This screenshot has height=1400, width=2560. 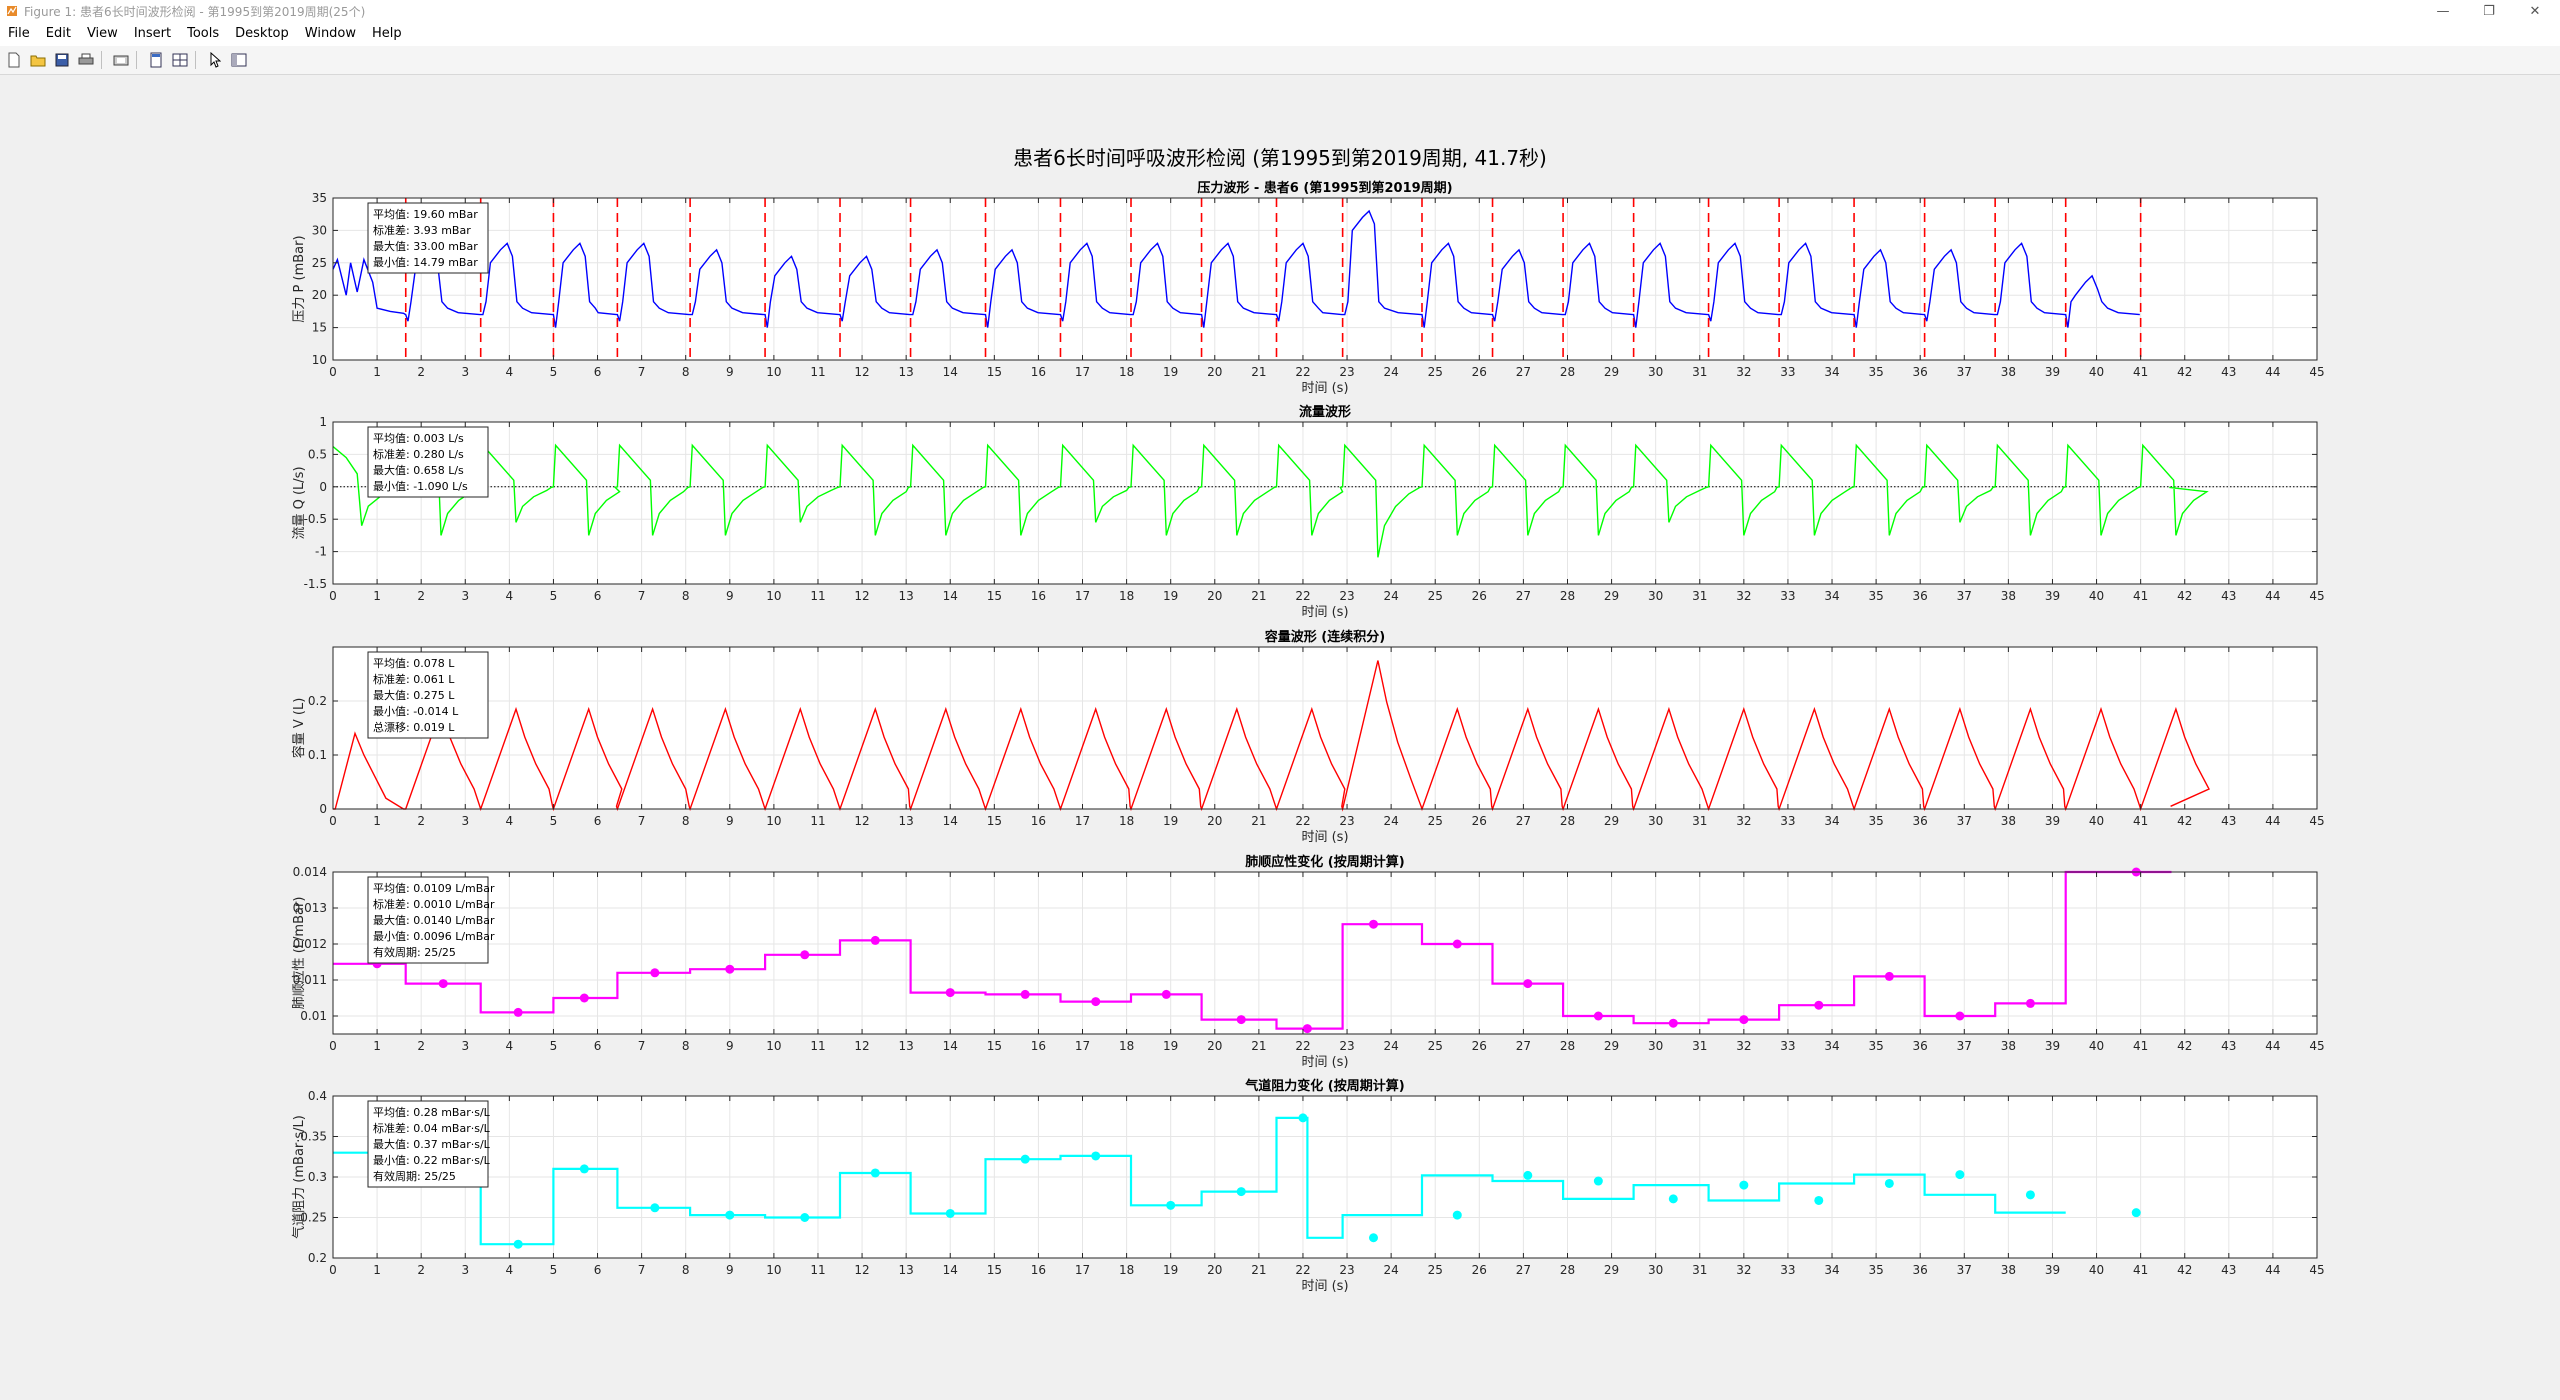 What do you see at coordinates (58, 33) in the screenshot?
I see `menu-edit: Edit` at bounding box center [58, 33].